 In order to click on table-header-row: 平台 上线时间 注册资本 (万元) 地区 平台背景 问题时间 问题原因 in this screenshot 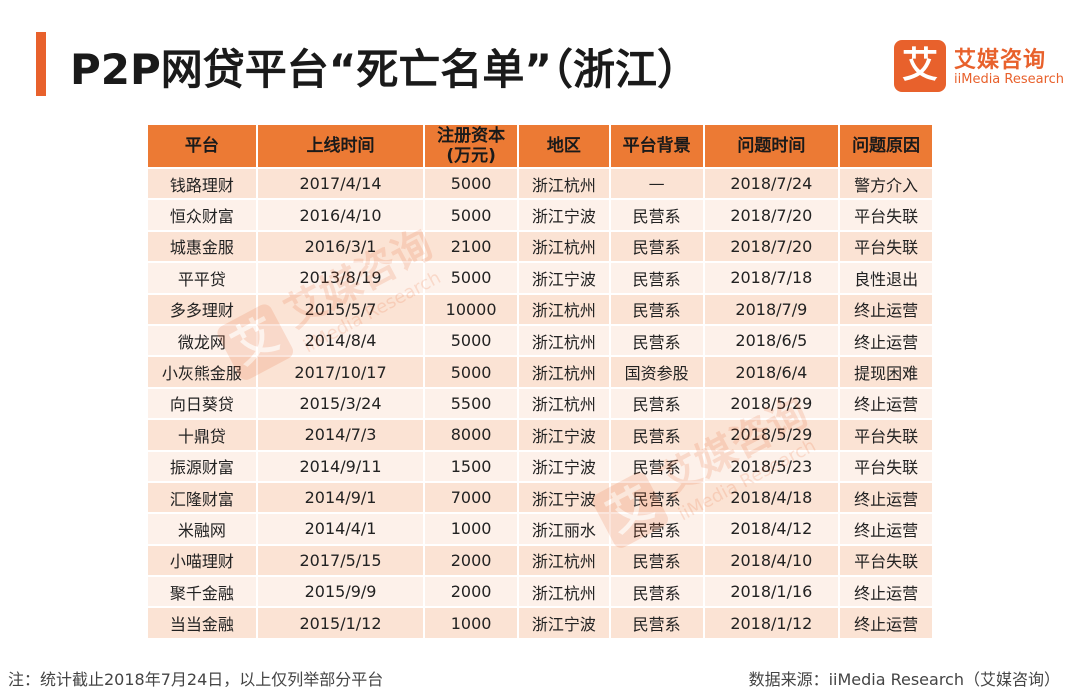, I will do `click(540, 146)`.